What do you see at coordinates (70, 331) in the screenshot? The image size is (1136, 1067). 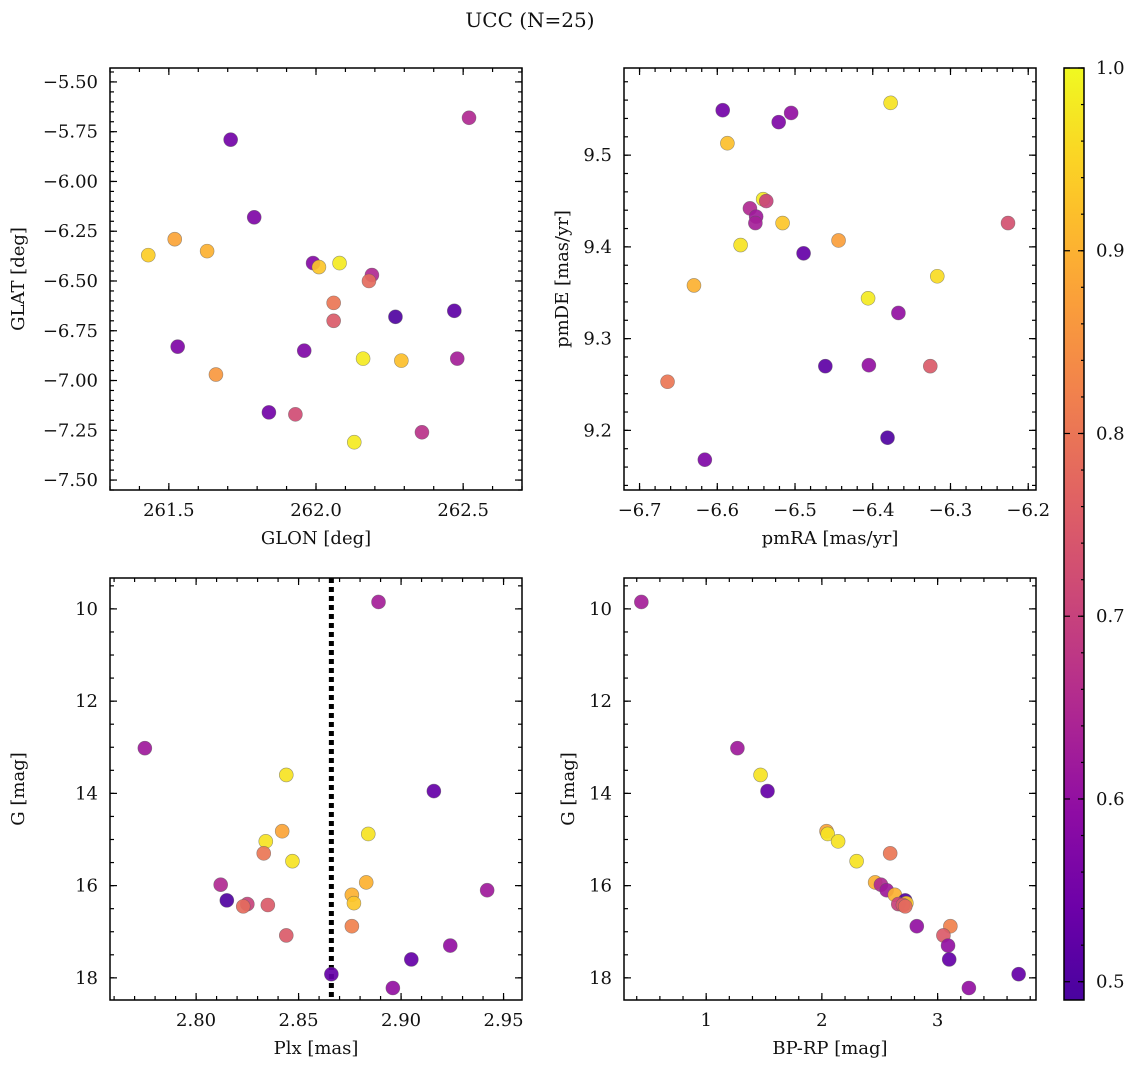 I see `y-tick-label: −6.75` at bounding box center [70, 331].